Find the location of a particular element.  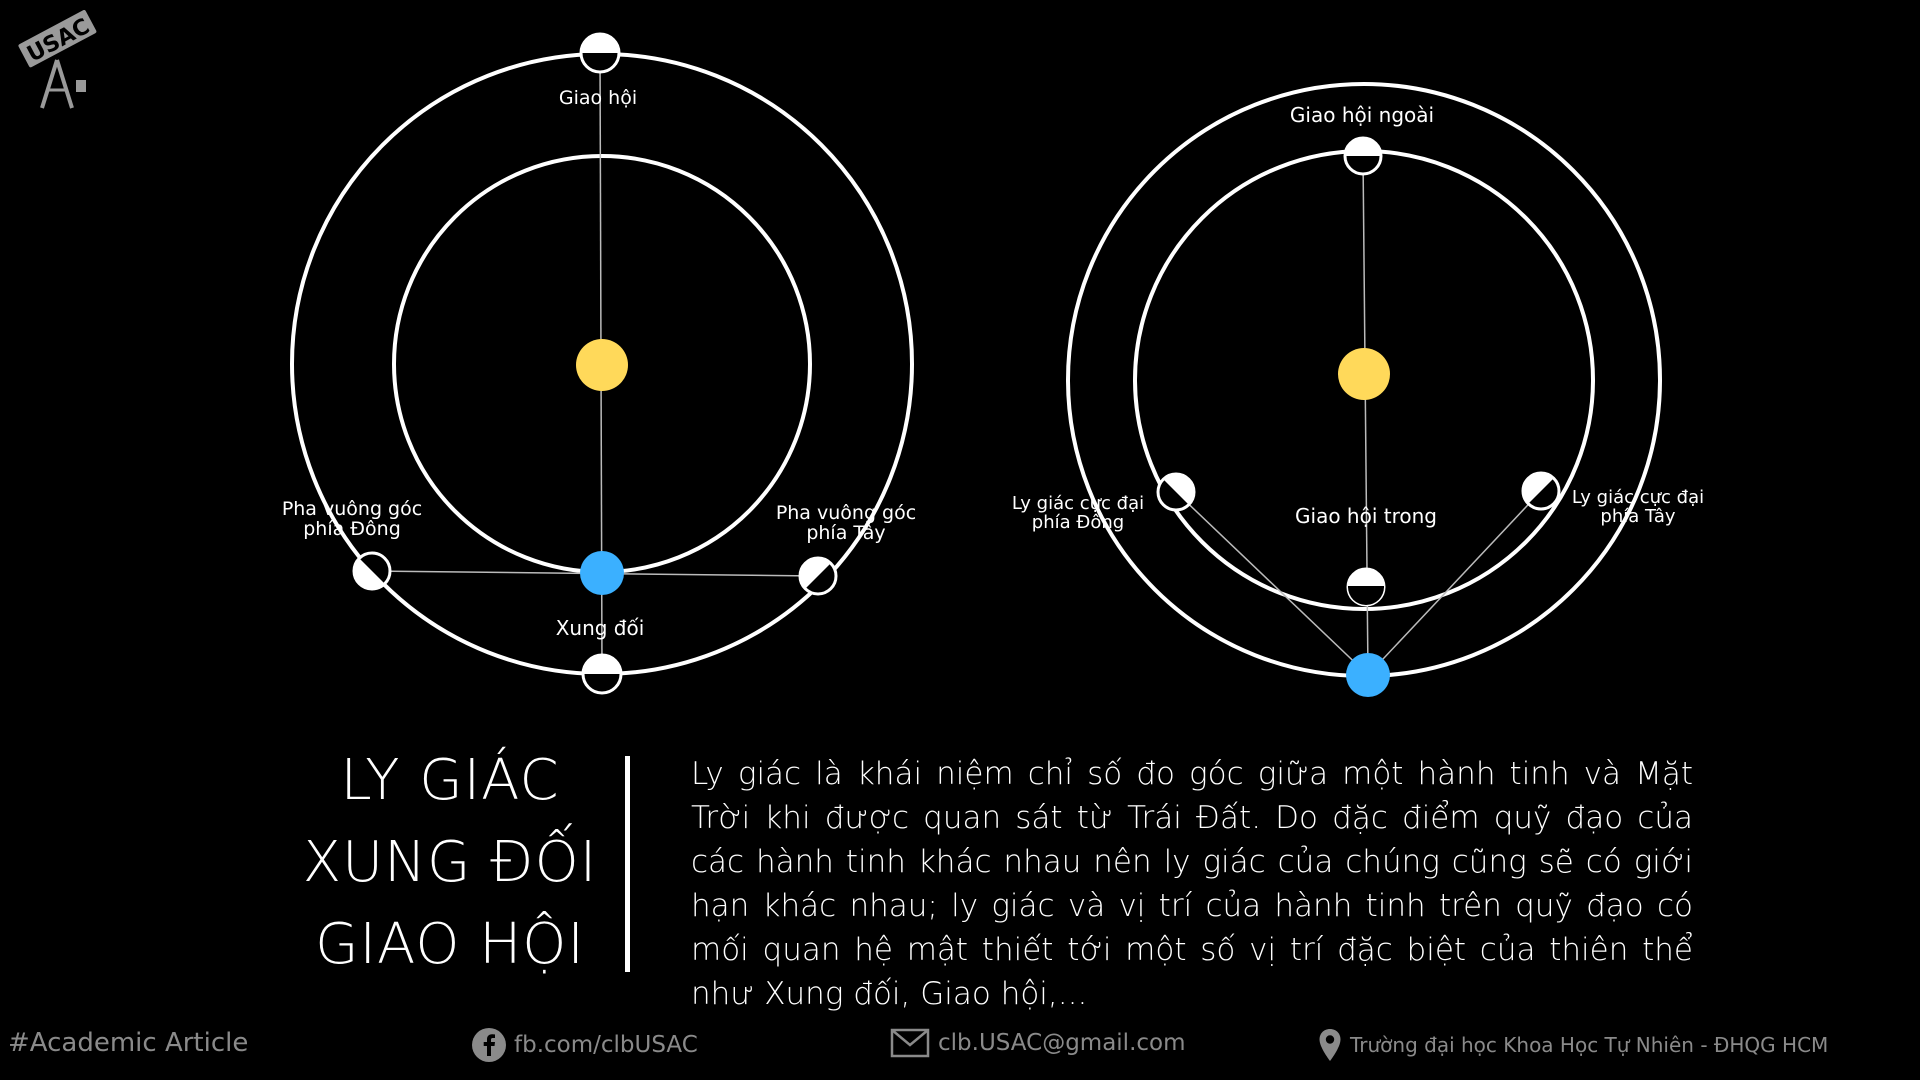

title-line-1: LY GIÁC is located at coordinates (450, 780).